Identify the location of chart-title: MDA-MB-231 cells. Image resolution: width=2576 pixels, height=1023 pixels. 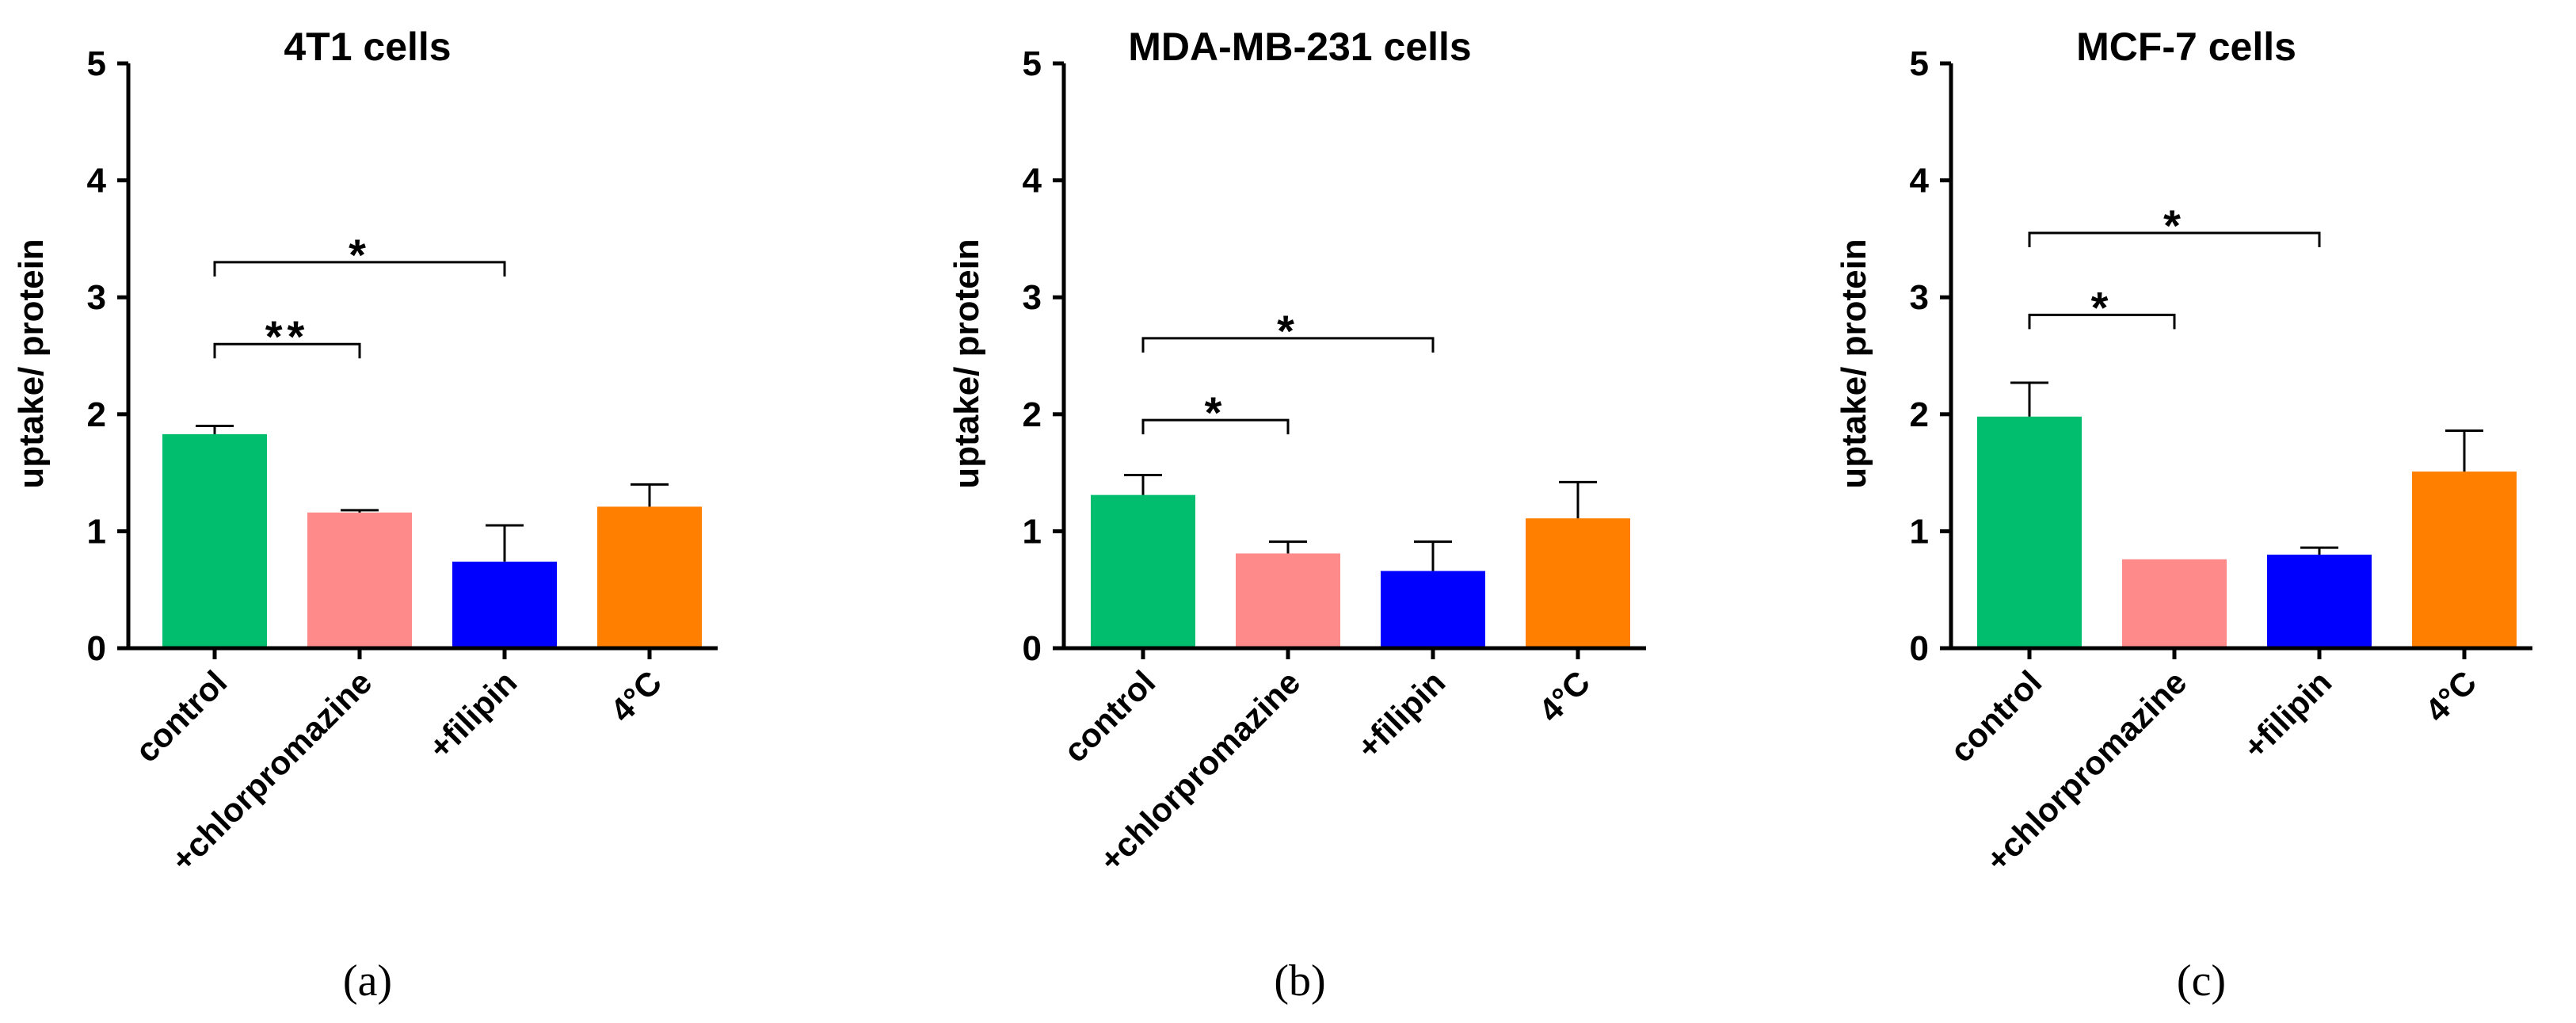
(1299, 47).